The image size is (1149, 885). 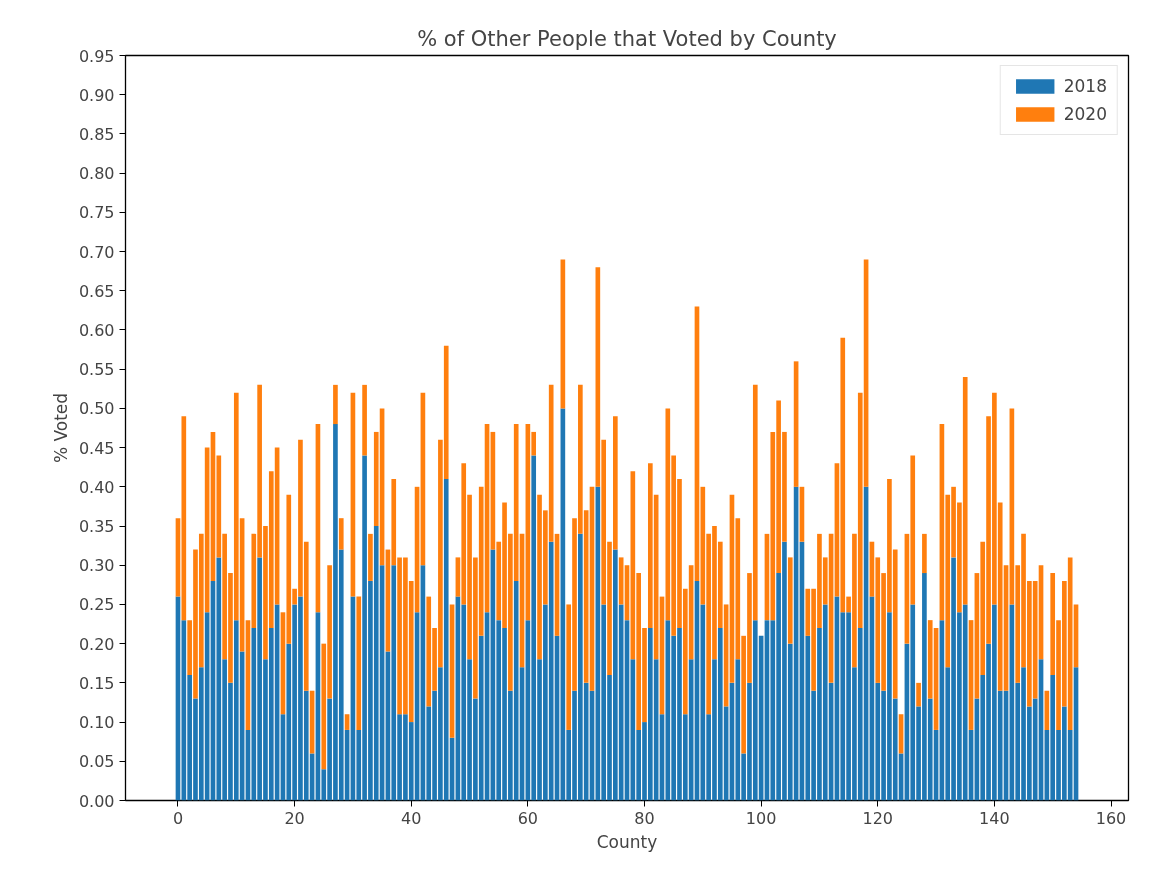 I want to click on y-tick-label: 0.40, so click(x=96, y=487).